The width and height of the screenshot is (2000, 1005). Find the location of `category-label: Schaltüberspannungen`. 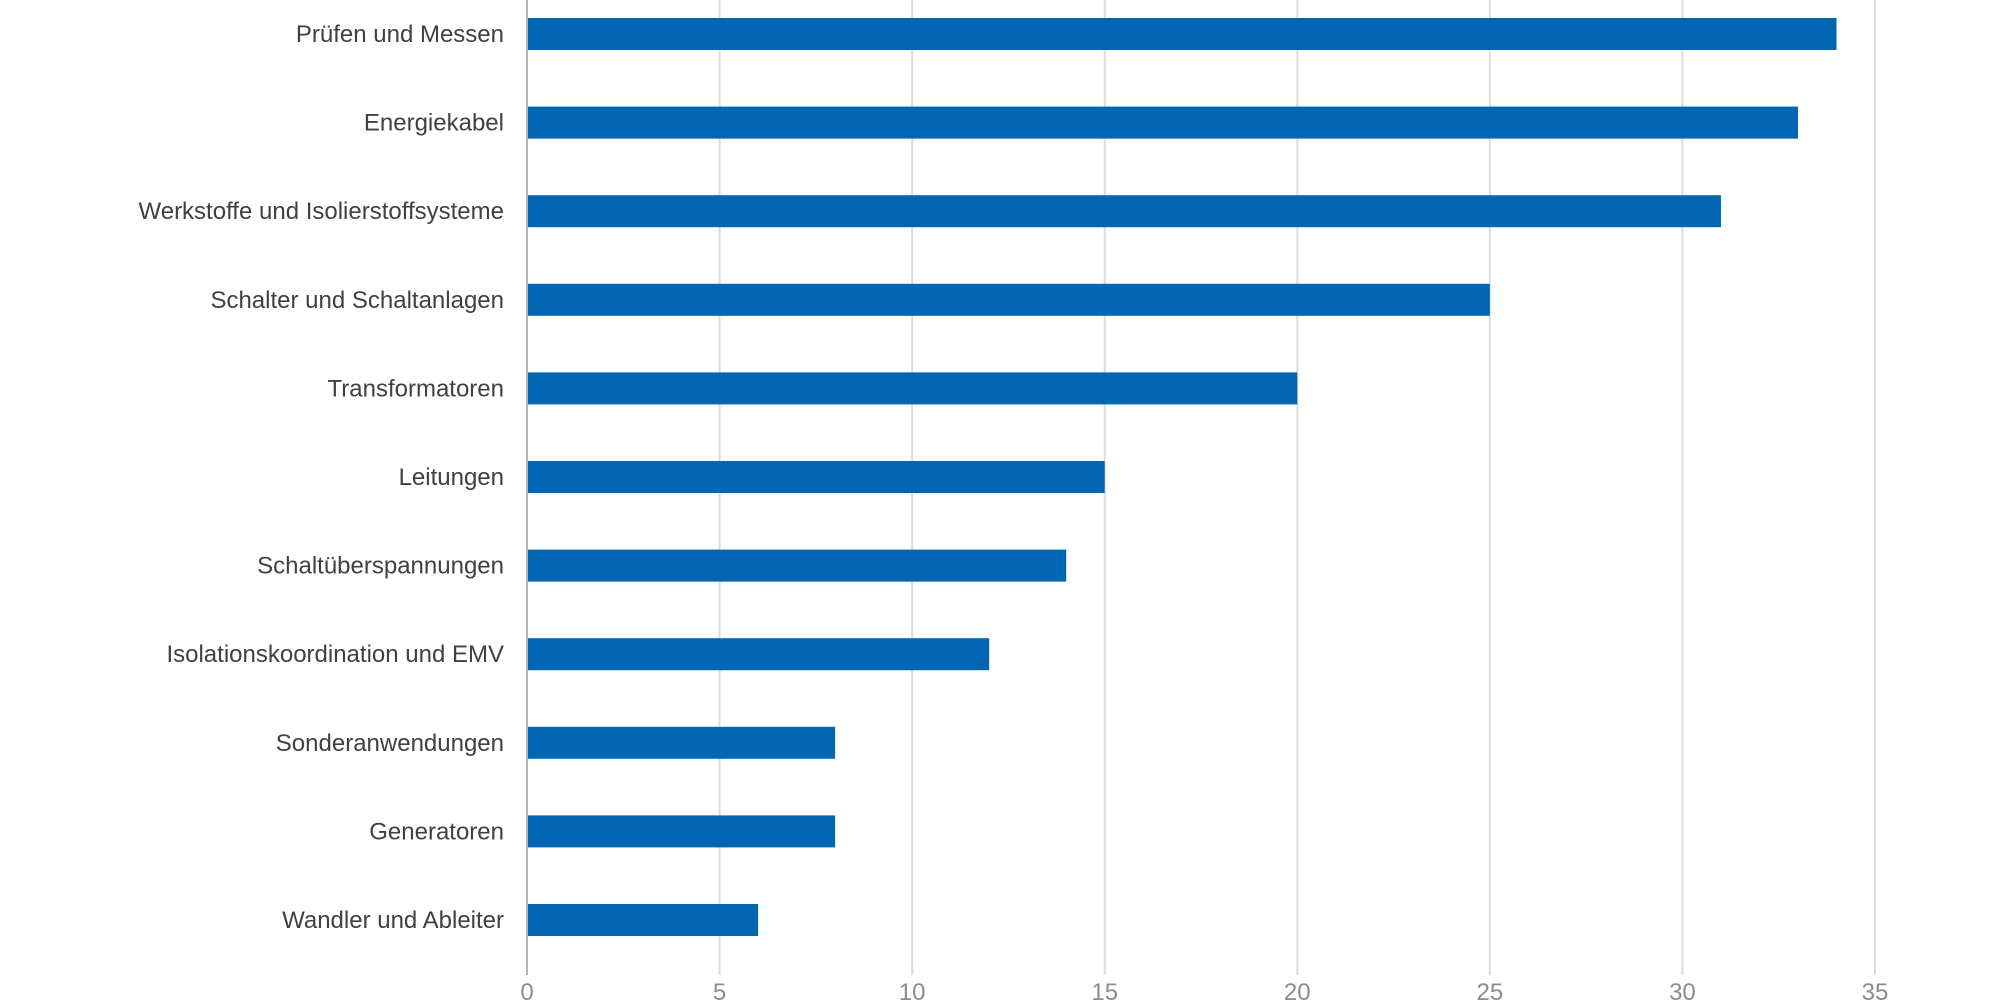

category-label: Schaltüberspannungen is located at coordinates (380, 566).